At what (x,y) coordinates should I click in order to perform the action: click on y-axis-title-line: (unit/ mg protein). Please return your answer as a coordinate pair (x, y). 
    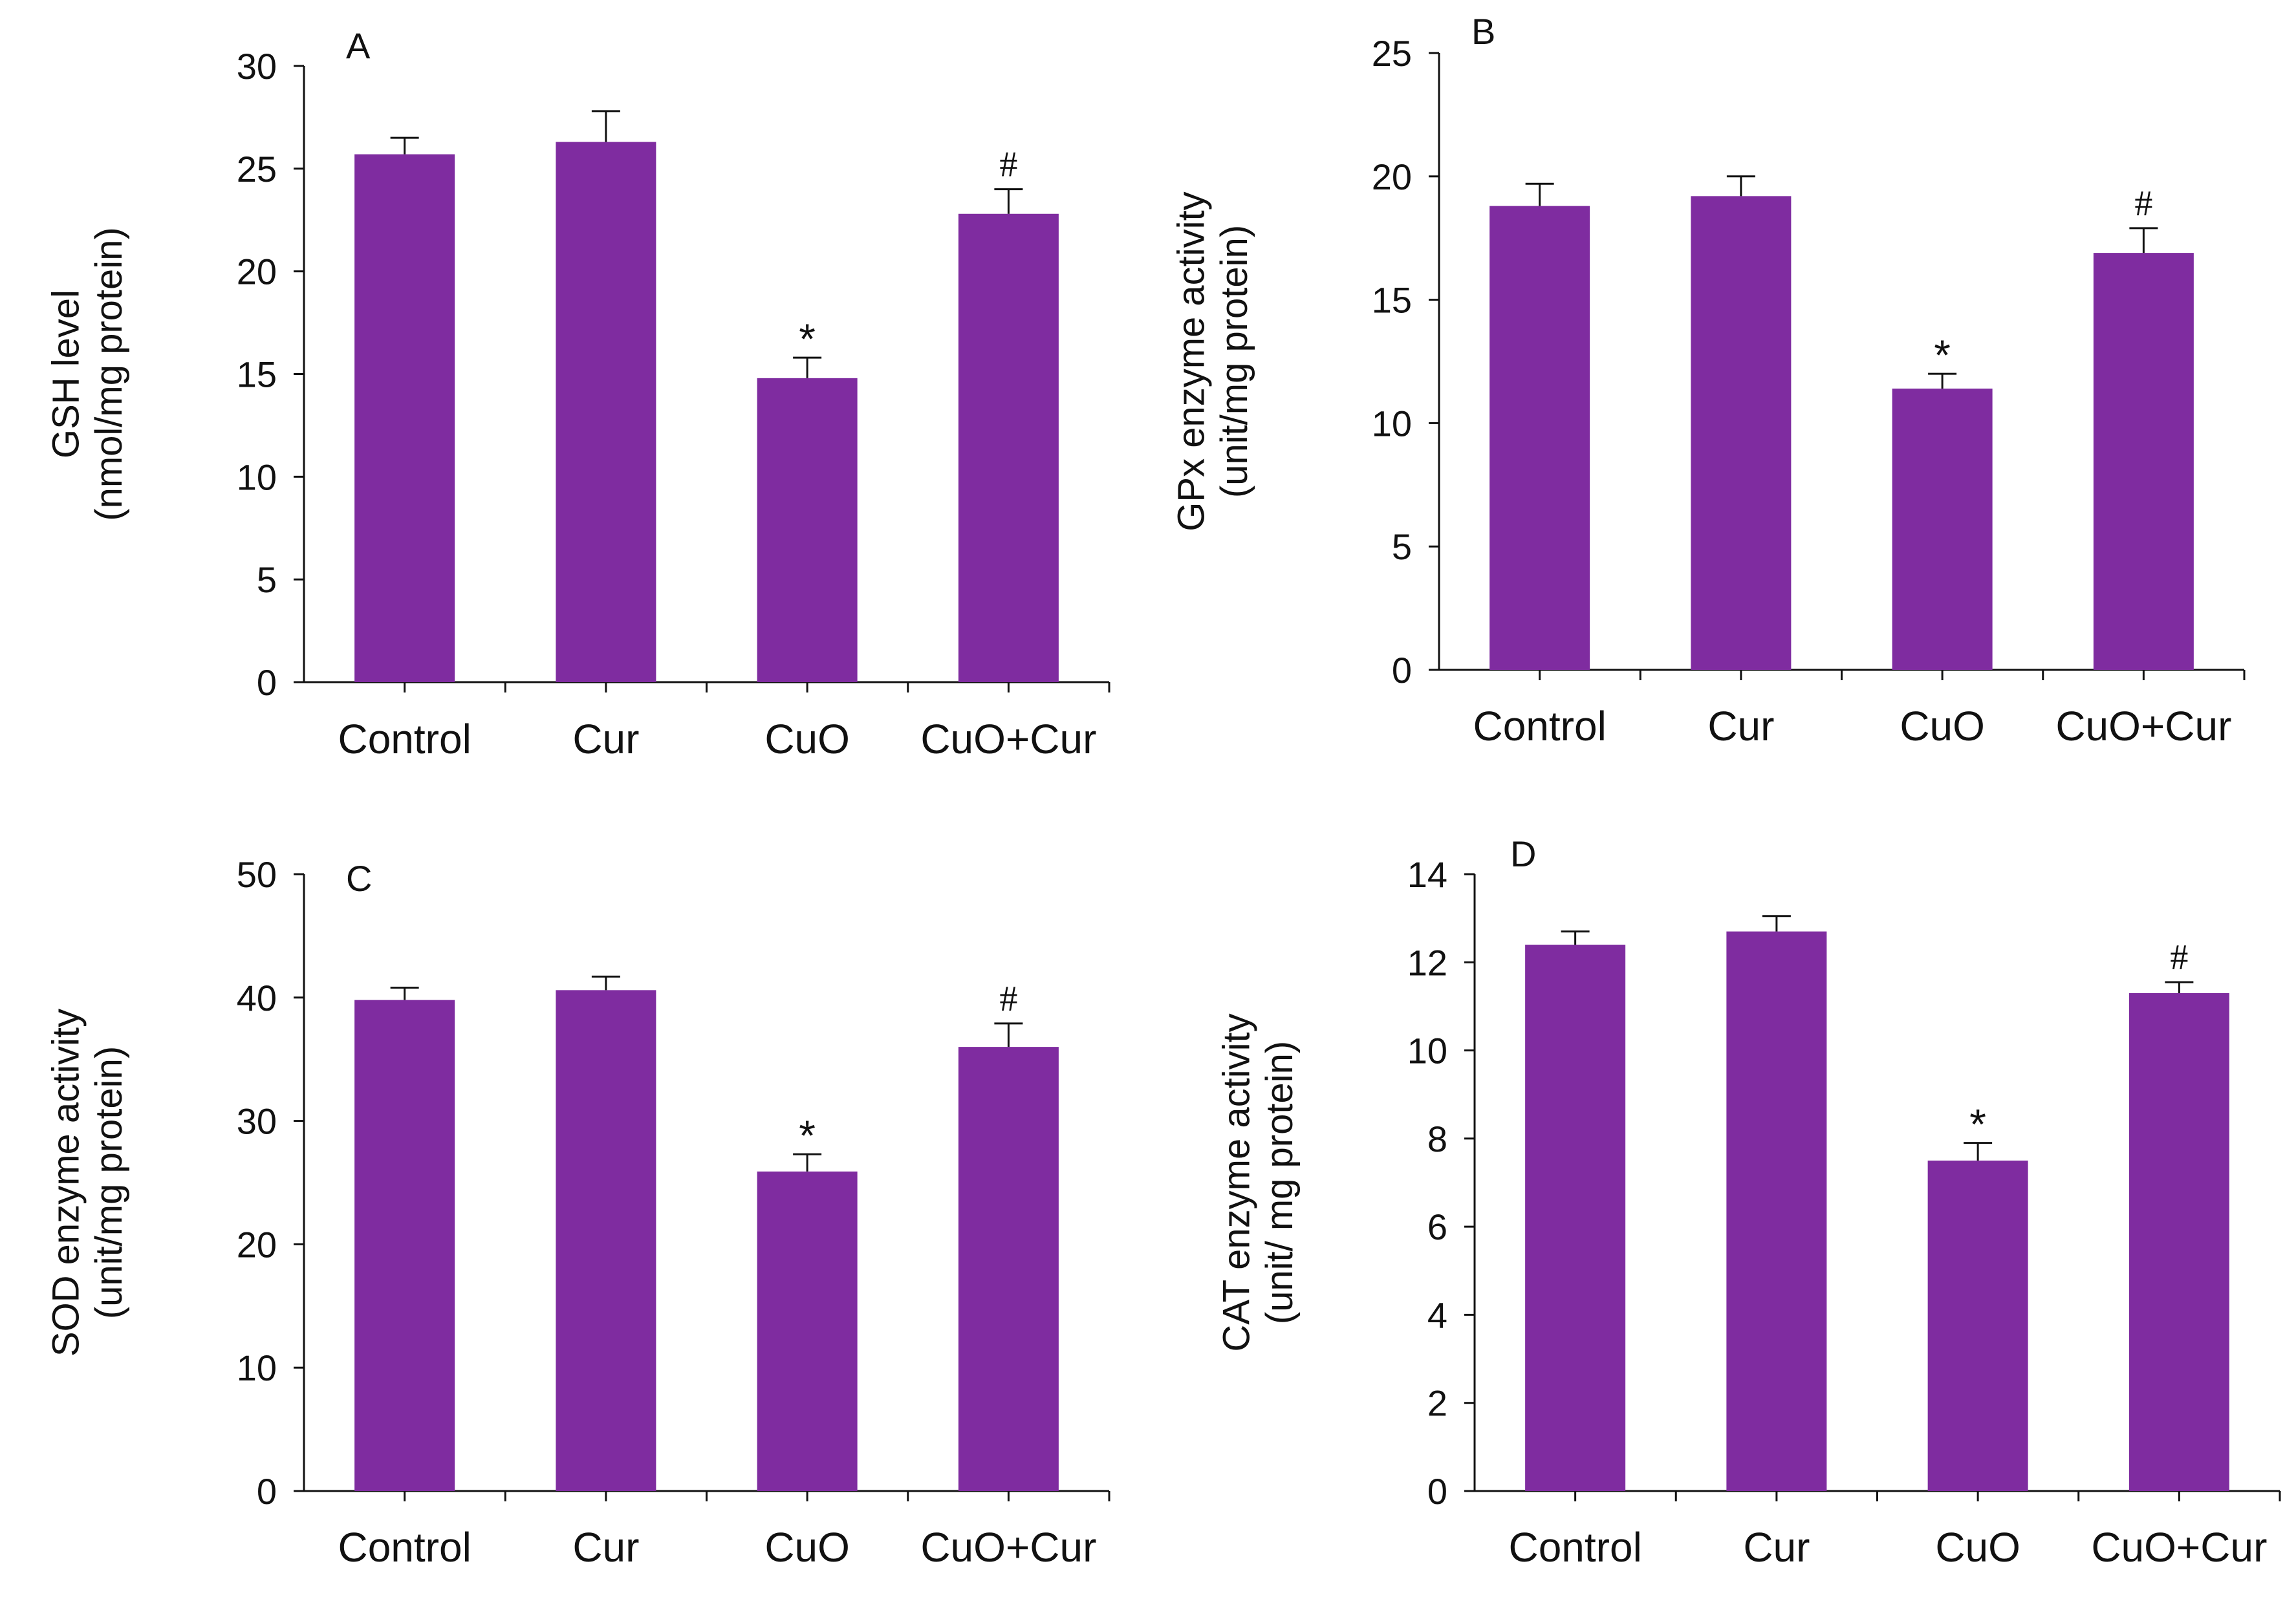
    Looking at the image, I should click on (1280, 1182).